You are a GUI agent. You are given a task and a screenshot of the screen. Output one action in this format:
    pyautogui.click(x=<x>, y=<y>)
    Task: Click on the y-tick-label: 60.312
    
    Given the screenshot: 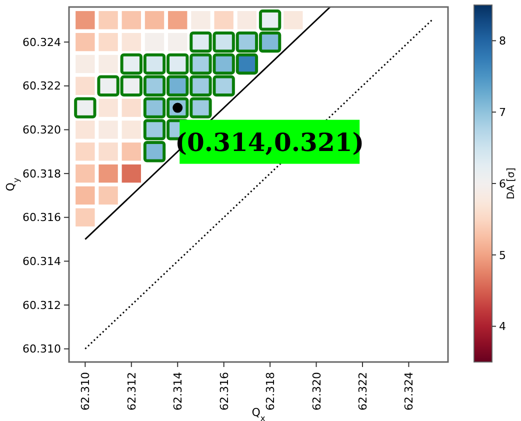 What is the action you would take?
    pyautogui.click(x=41, y=305)
    